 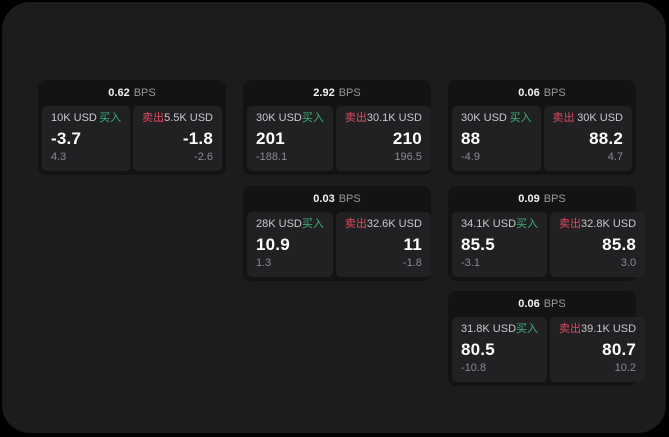 I want to click on buy-quote-button: 30K USD 买入 201 -188.1, so click(x=290, y=138).